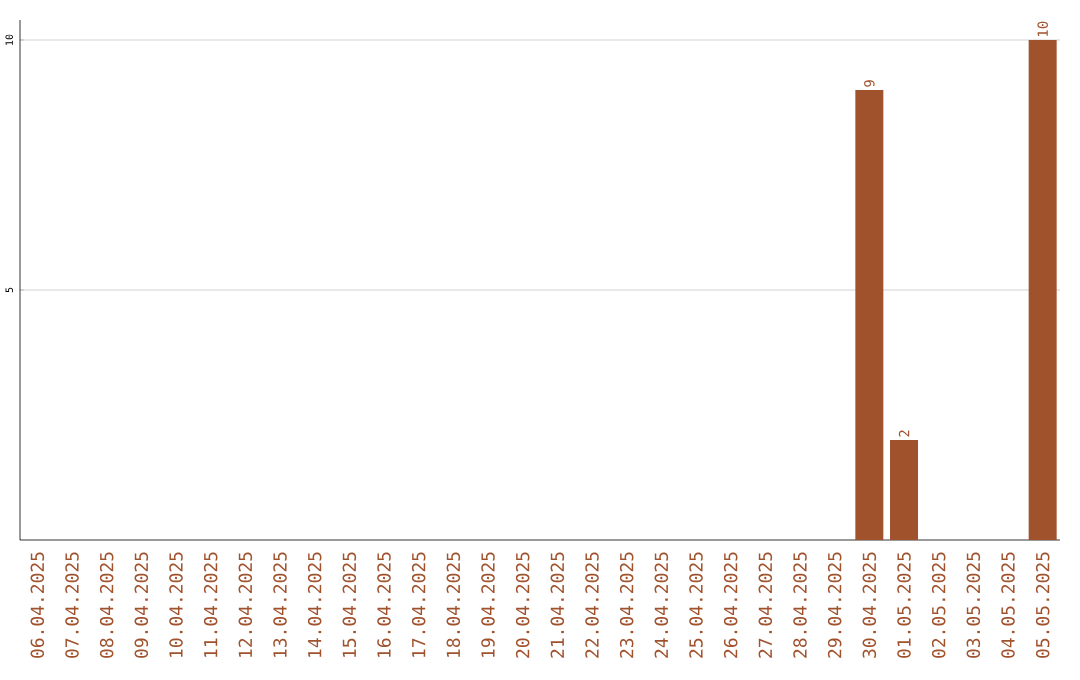 Image resolution: width=1080 pixels, height=680 pixels. I want to click on x-tick-label: 19.04.2025, so click(488, 604).